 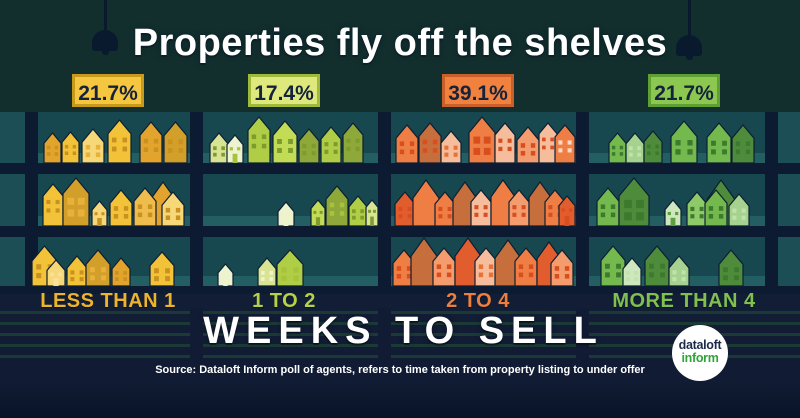 I want to click on houses-more-than-4-row2, so click(x=673, y=202).